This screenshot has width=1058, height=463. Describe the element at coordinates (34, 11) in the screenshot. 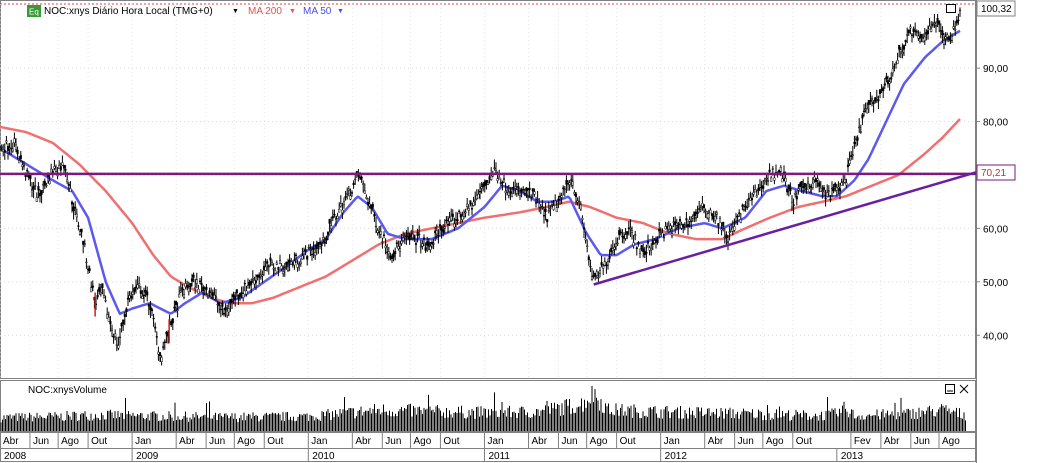

I see `eq-badge-box` at that location.